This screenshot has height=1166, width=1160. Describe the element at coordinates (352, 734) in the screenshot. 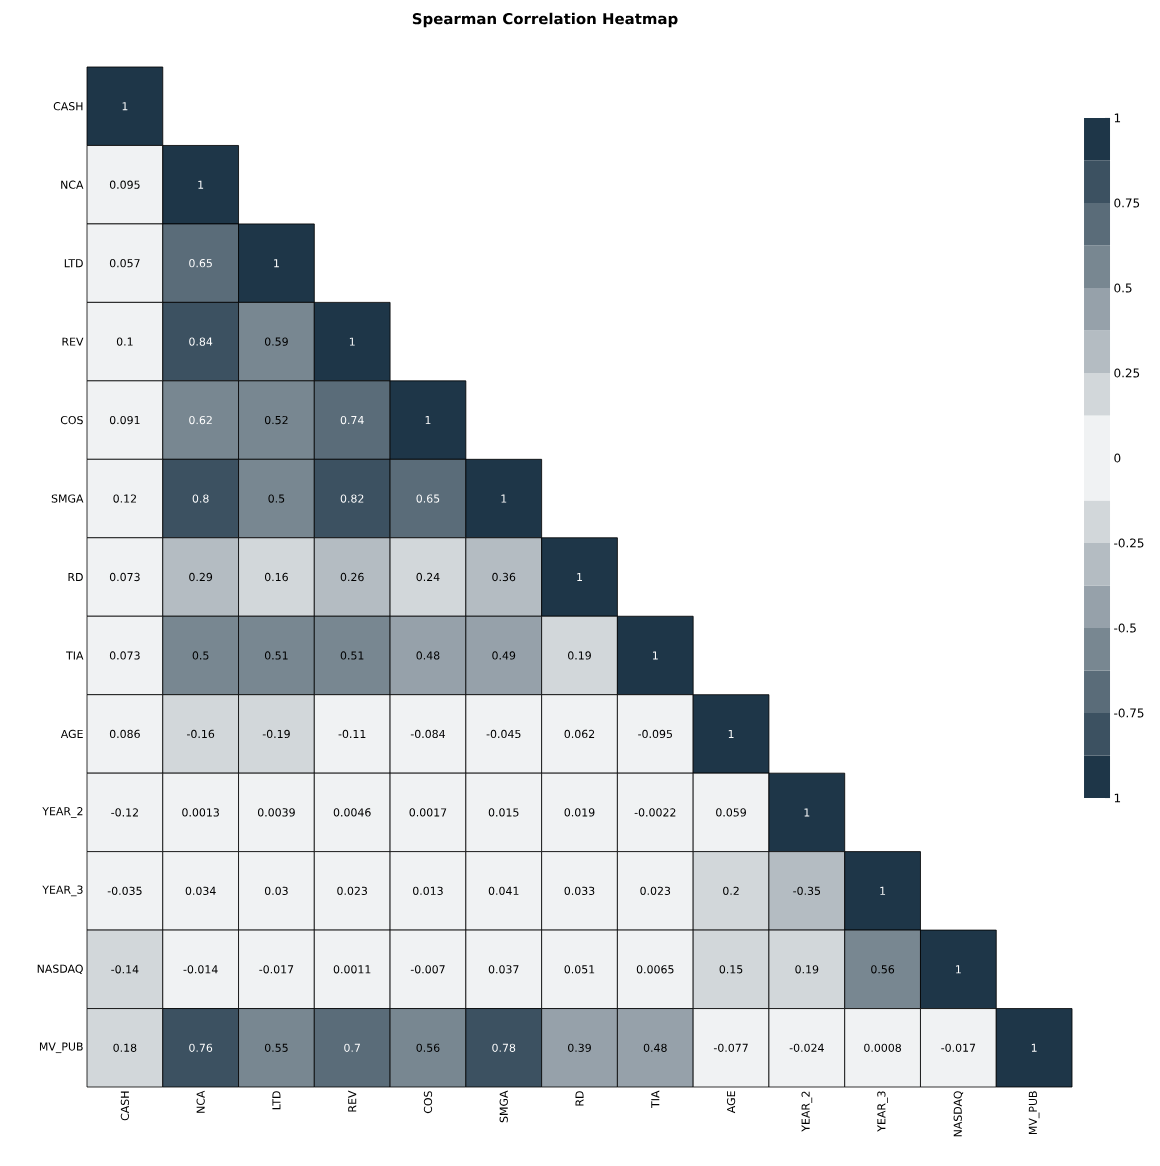

I see `data-label: -0.11` at that location.